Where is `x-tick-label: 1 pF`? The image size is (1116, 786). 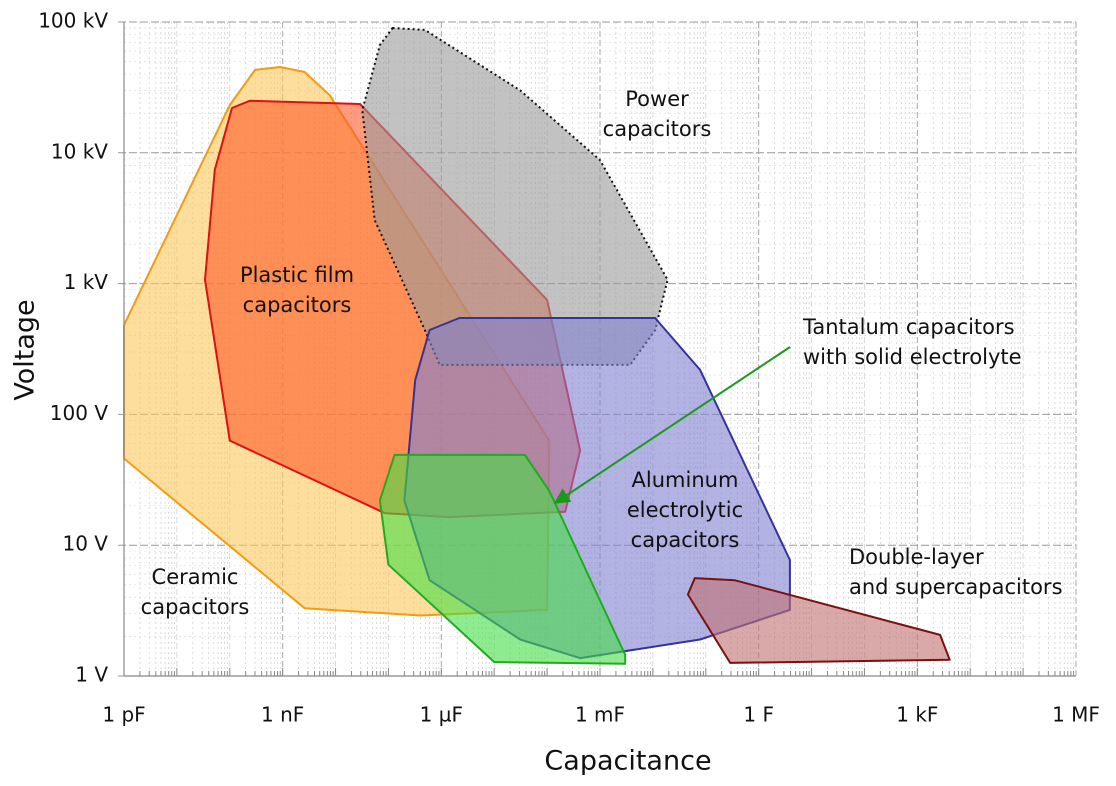
x-tick-label: 1 pF is located at coordinates (123, 715).